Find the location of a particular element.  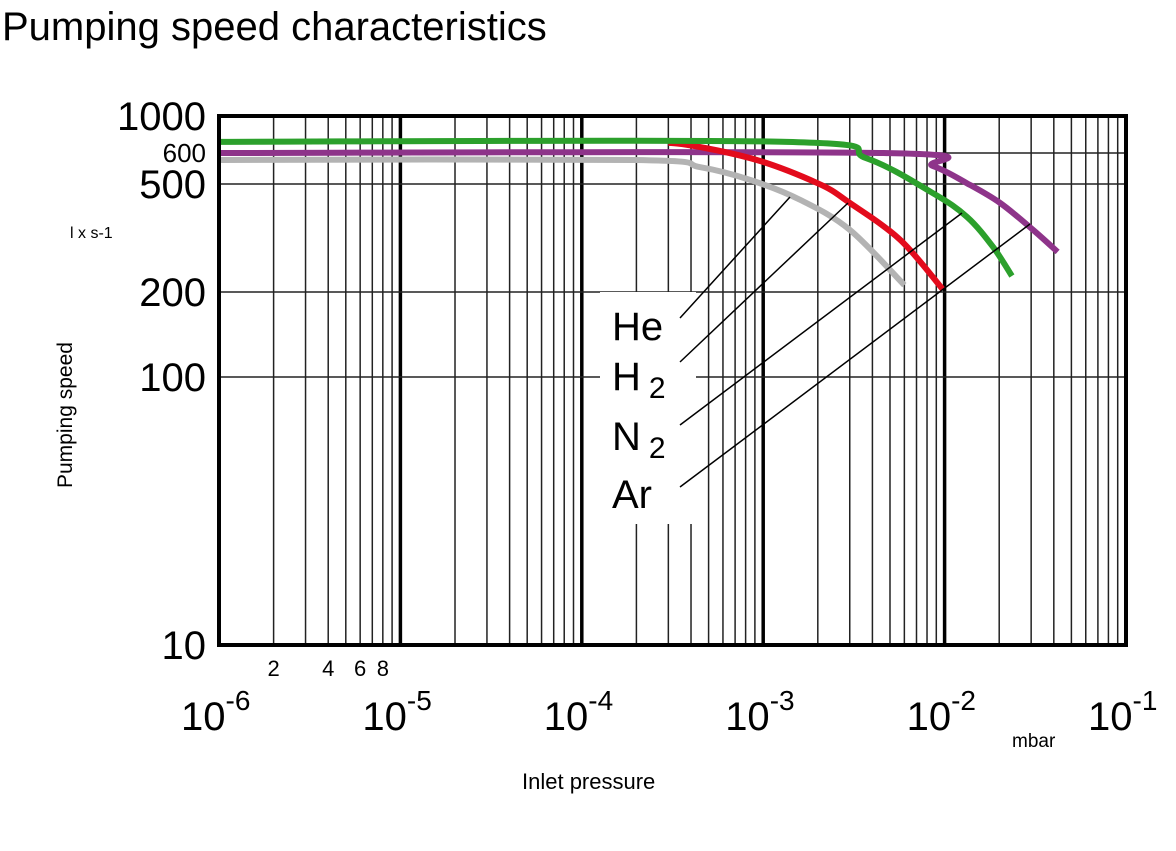

x-tick-label: 10⁻⁵ is located at coordinates (396, 712).